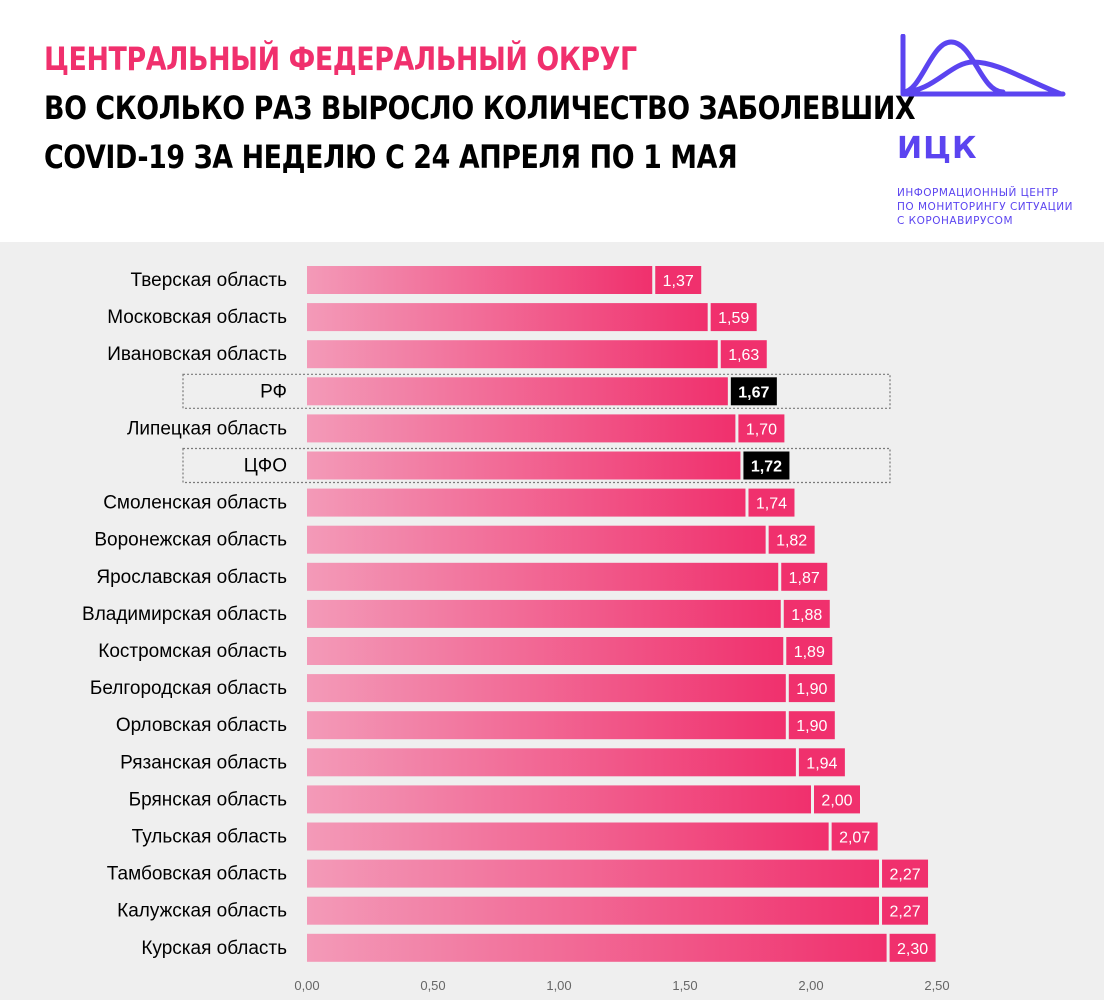 Image resolution: width=1104 pixels, height=1000 pixels. I want to click on value-label: 1,63, so click(743, 355).